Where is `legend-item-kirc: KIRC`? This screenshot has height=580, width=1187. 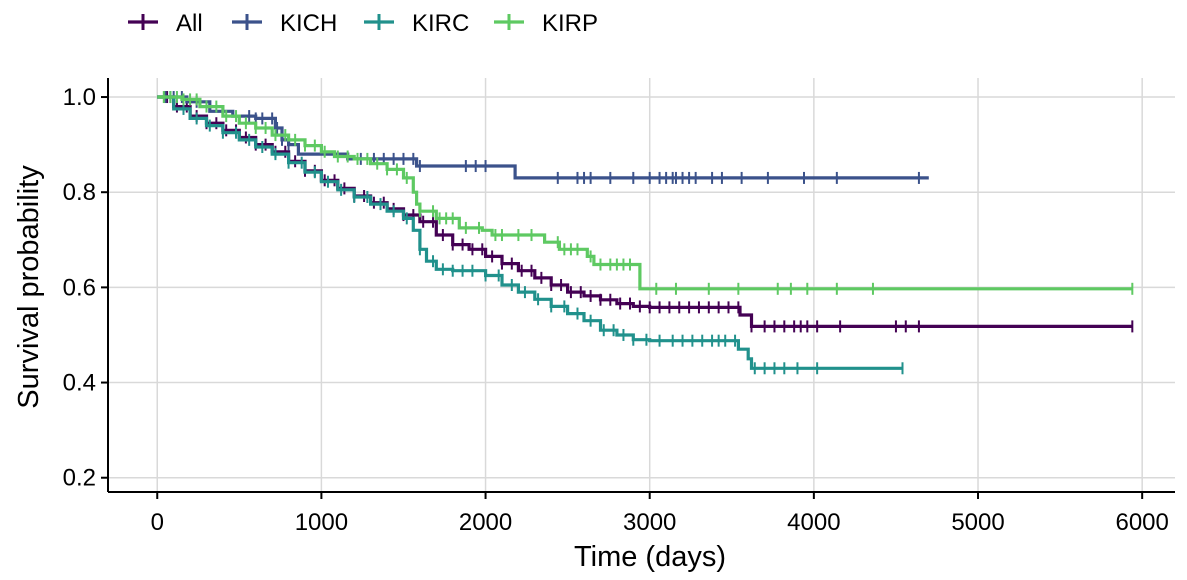 legend-item-kirc: KIRC is located at coordinates (416, 23).